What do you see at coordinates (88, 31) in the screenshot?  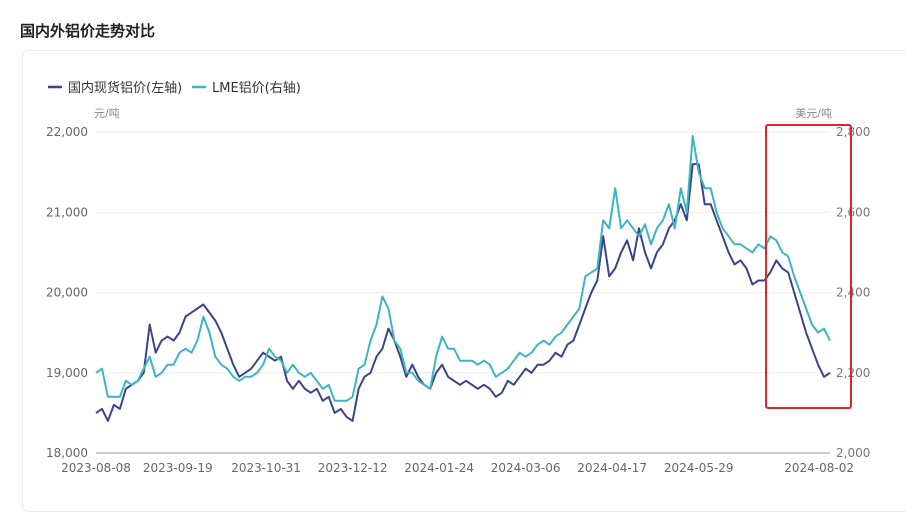 I see `page-title: 国内外铝价走势对比` at bounding box center [88, 31].